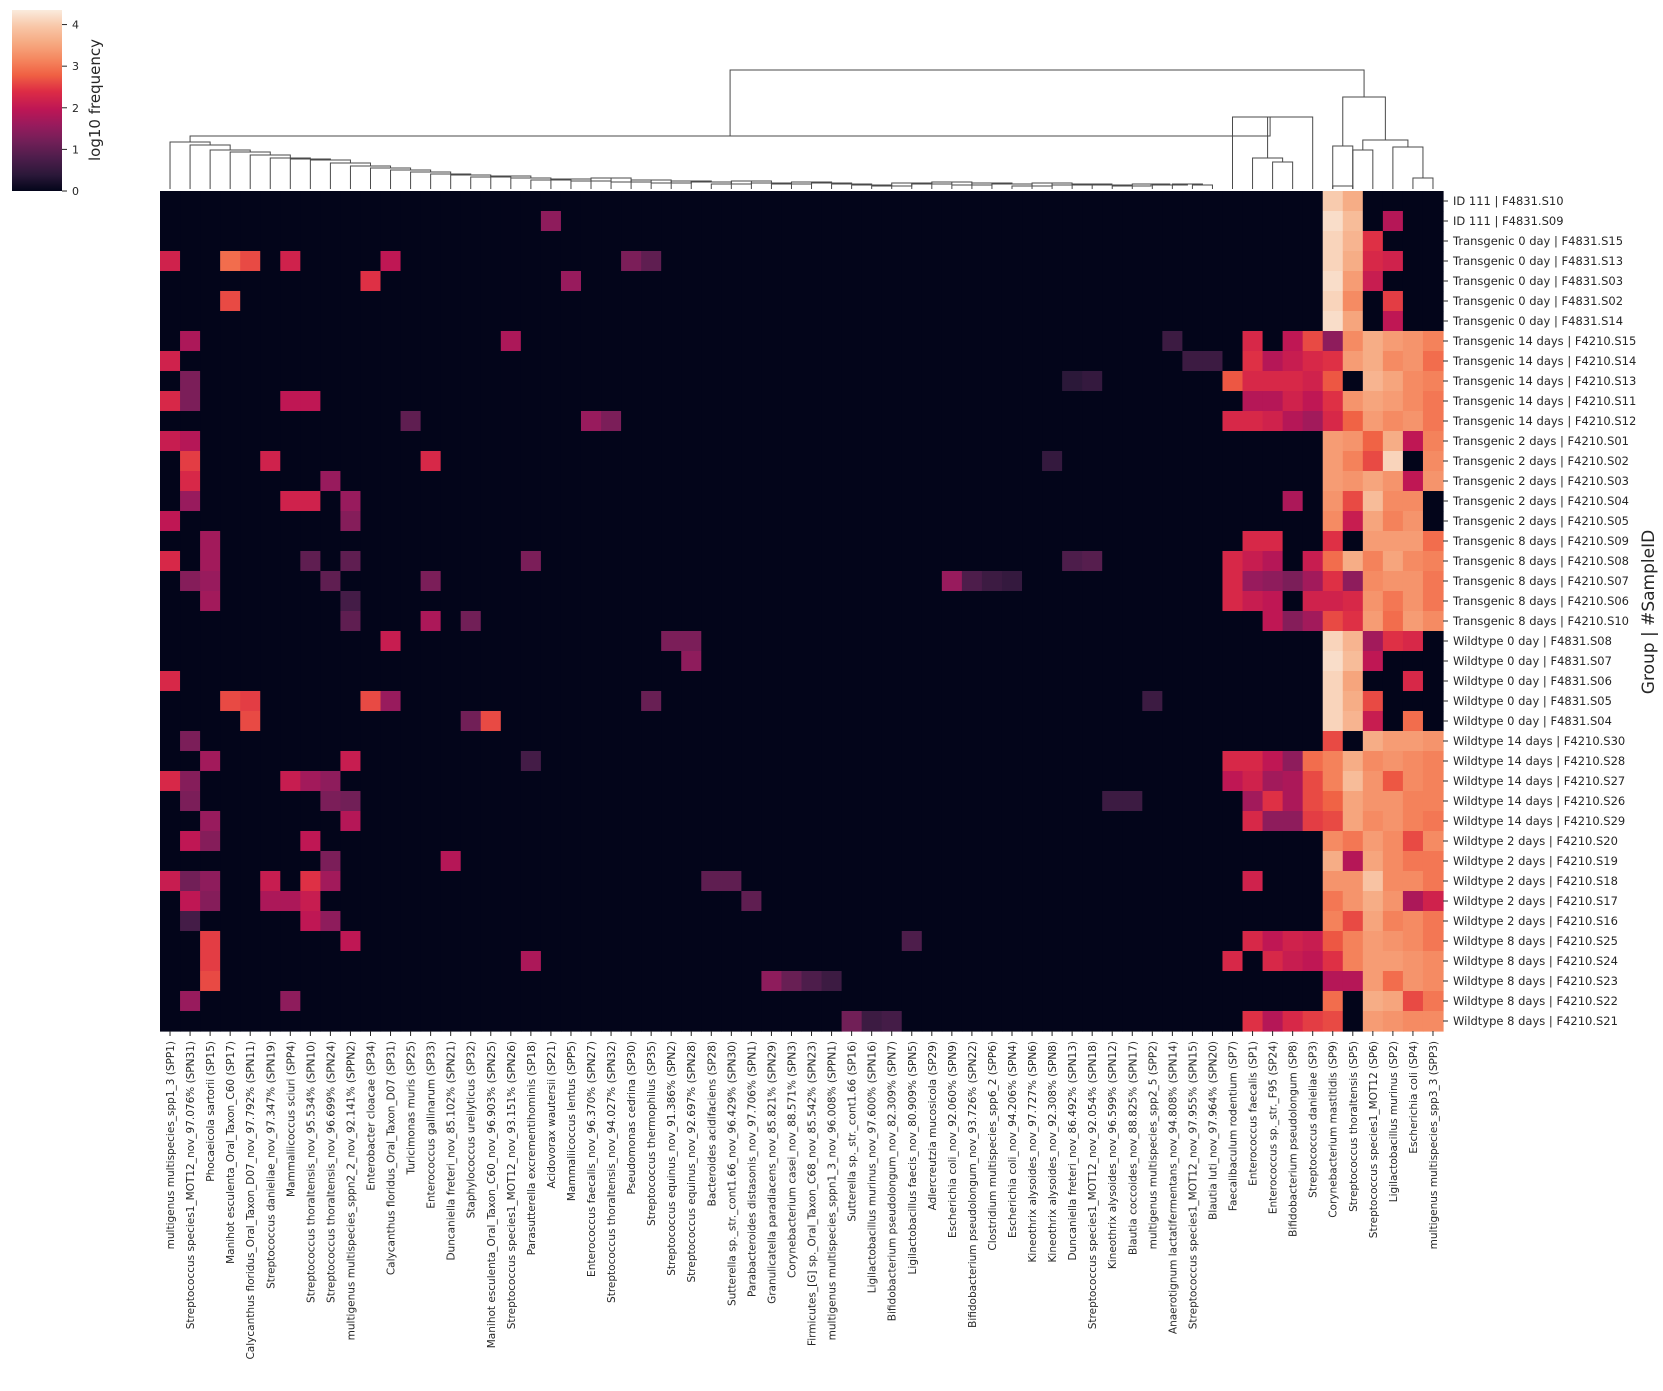  What do you see at coordinates (953, 1139) in the screenshot?
I see `column-label: Escherichia coli_nov_92.060% (SPN9)` at bounding box center [953, 1139].